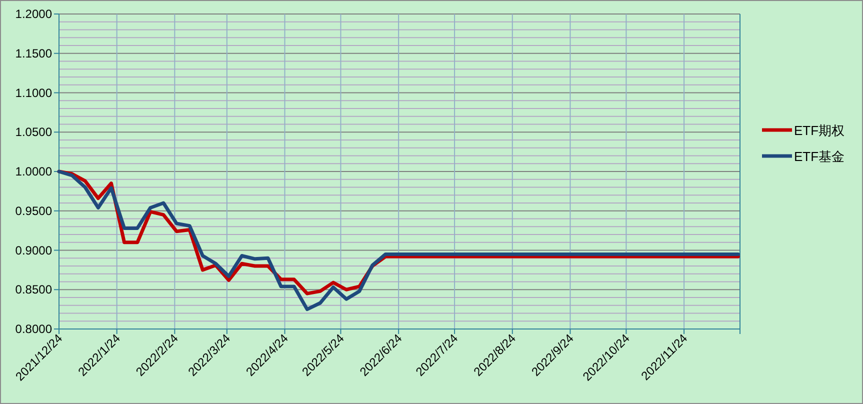 The height and width of the screenshot is (404, 863). I want to click on ytick: 0.8000, so click(33, 329).